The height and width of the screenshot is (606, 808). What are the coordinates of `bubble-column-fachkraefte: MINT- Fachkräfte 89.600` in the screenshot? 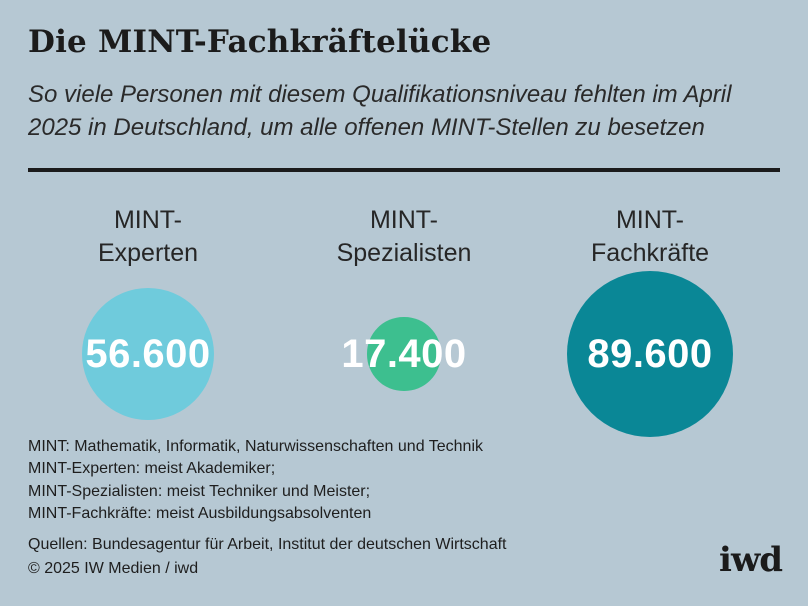 It's located at (650, 320).